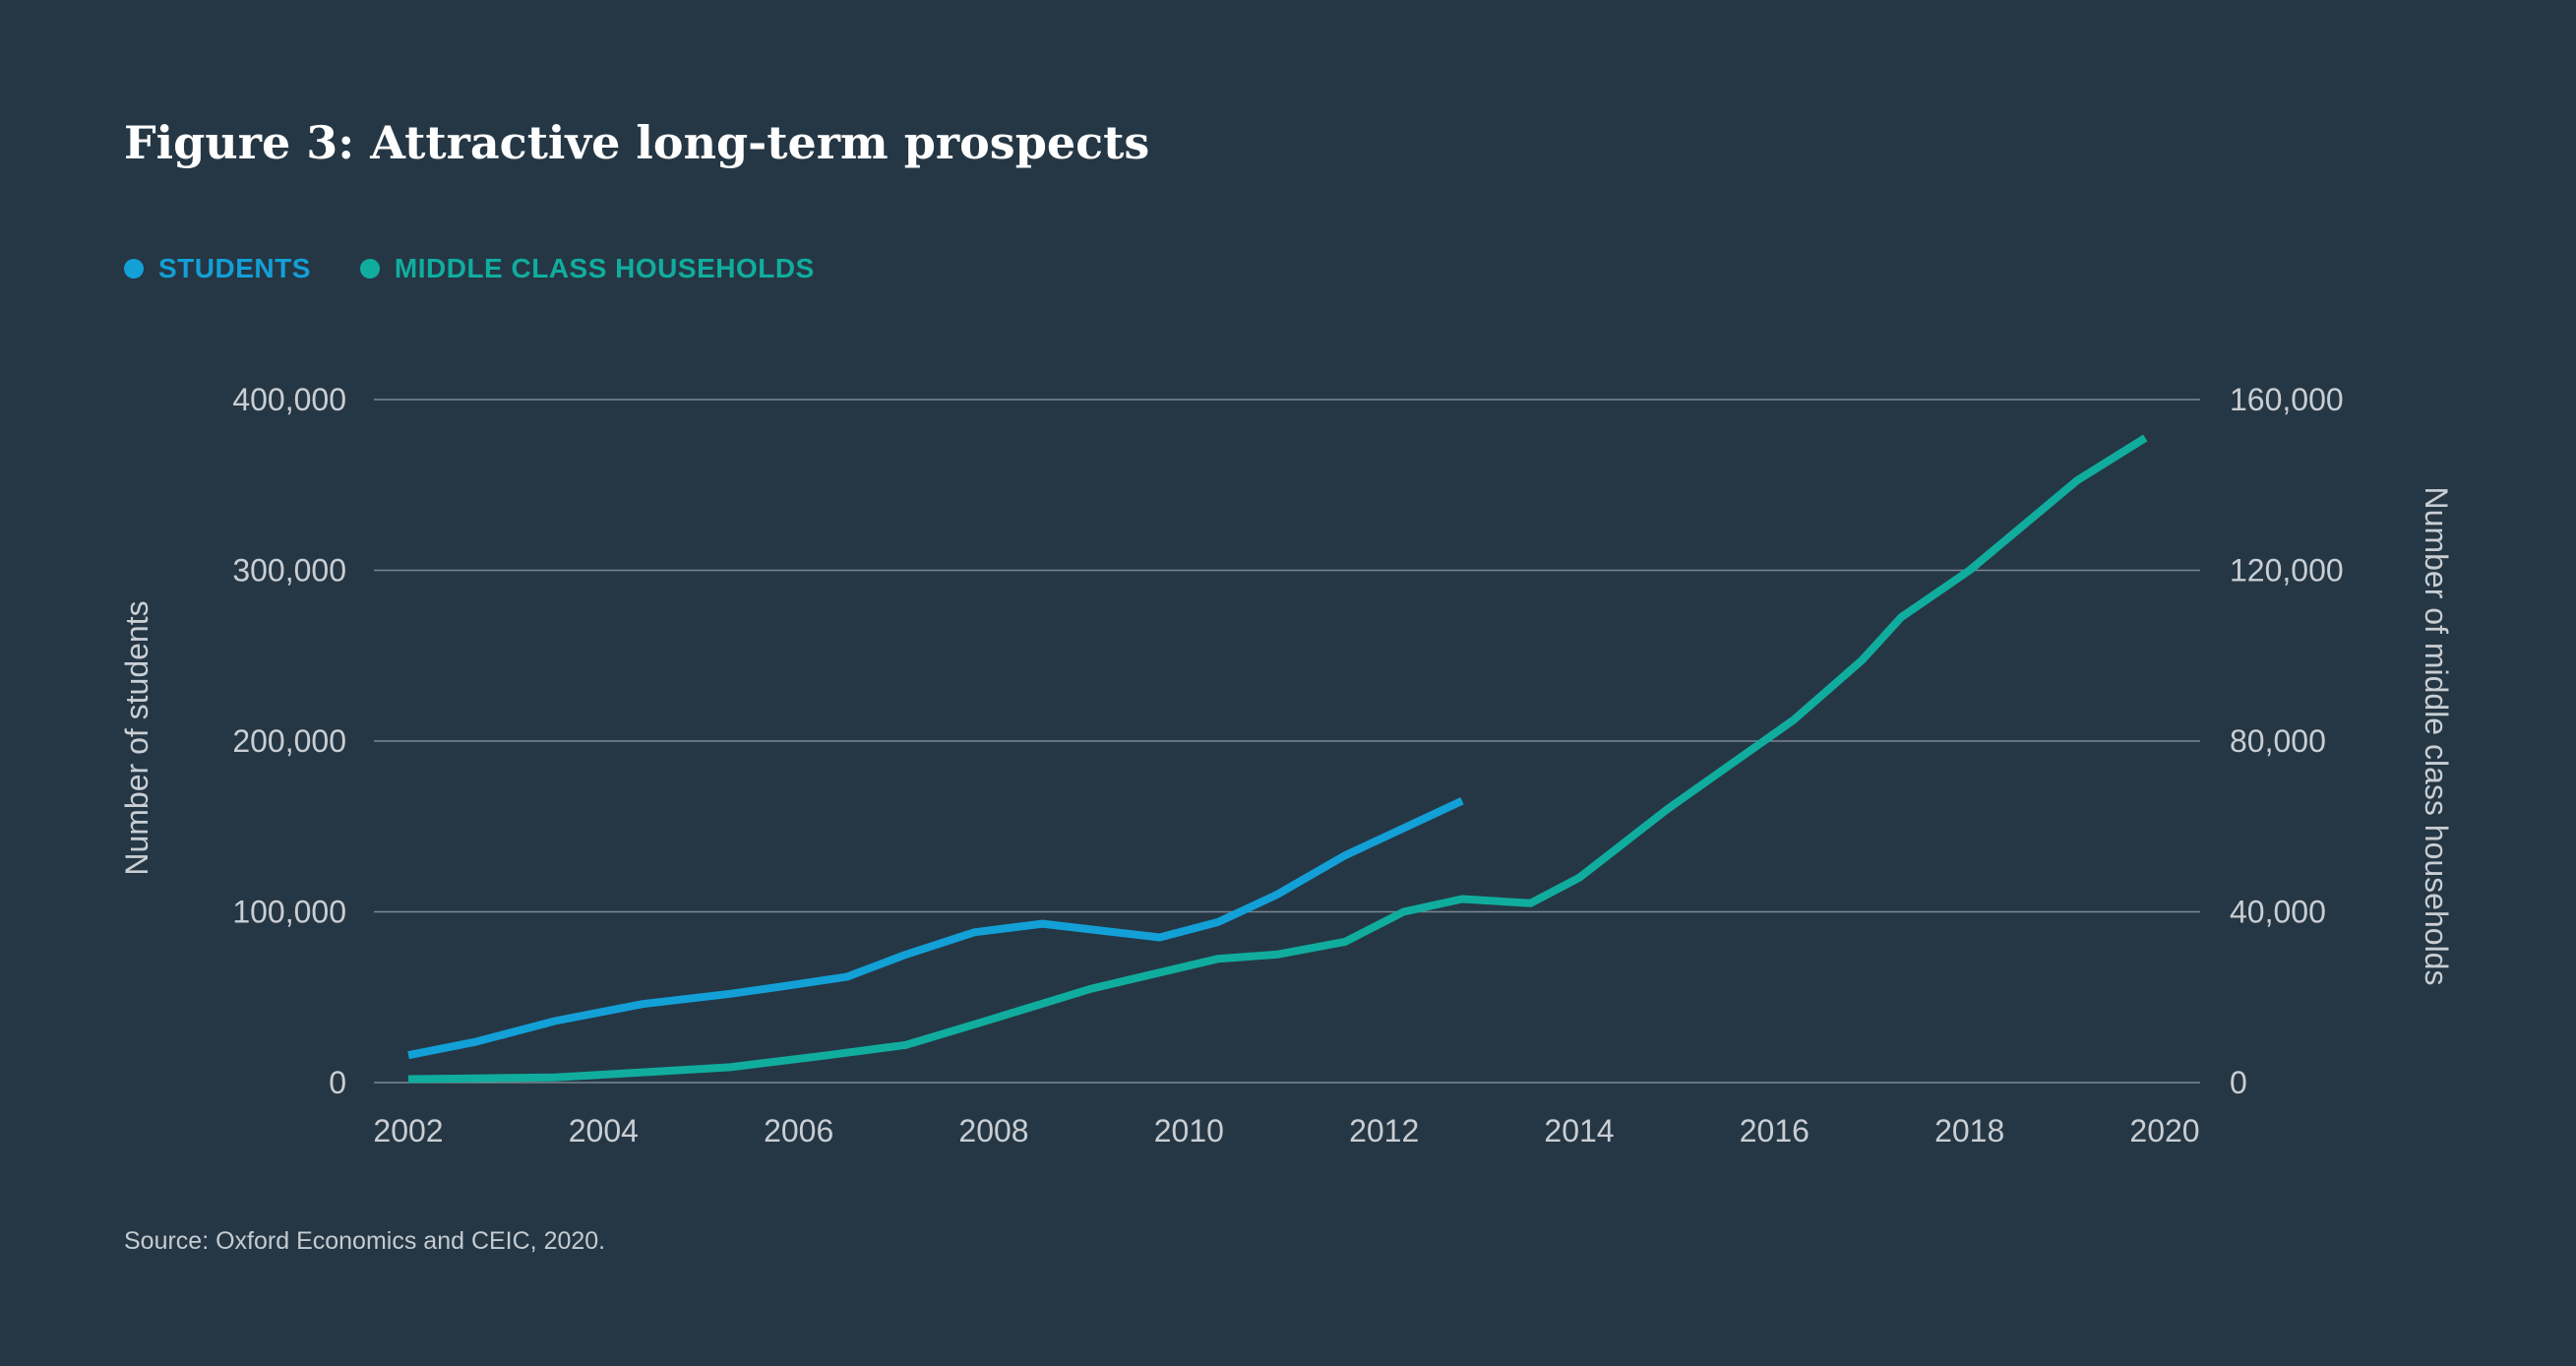 Image resolution: width=2576 pixels, height=1366 pixels. Describe the element at coordinates (1384, 1131) in the screenshot. I see `x-tick-label: 2012` at that location.